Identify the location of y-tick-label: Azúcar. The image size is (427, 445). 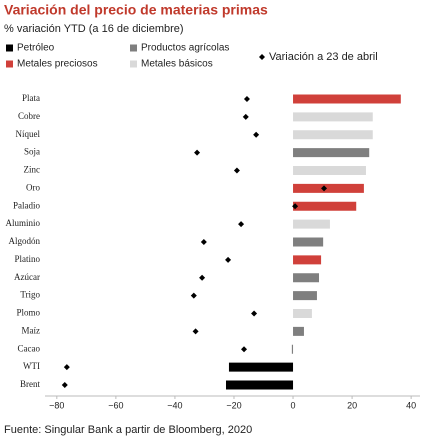
(27, 277).